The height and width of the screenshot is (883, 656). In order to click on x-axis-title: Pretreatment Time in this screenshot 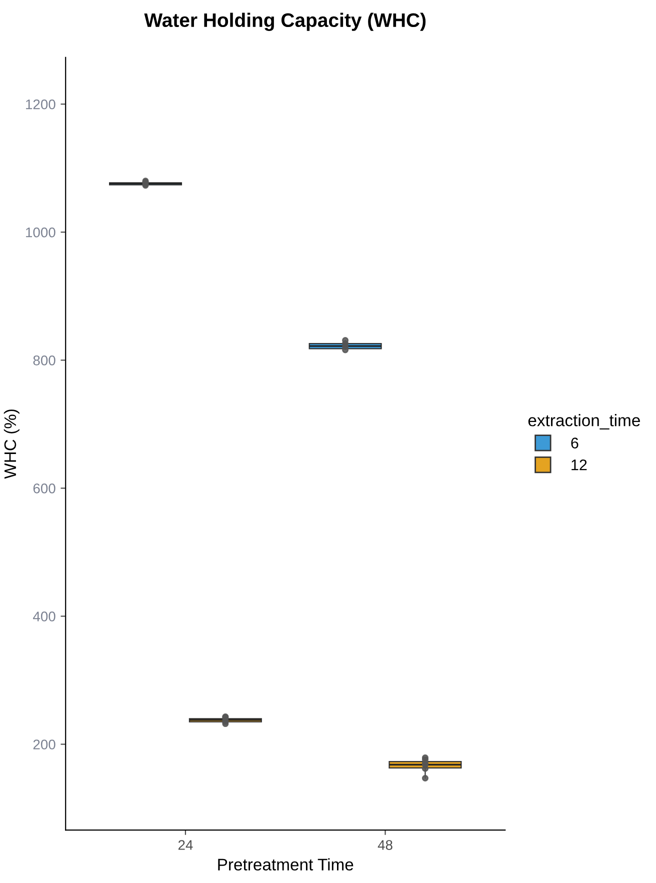, I will do `click(286, 864)`.